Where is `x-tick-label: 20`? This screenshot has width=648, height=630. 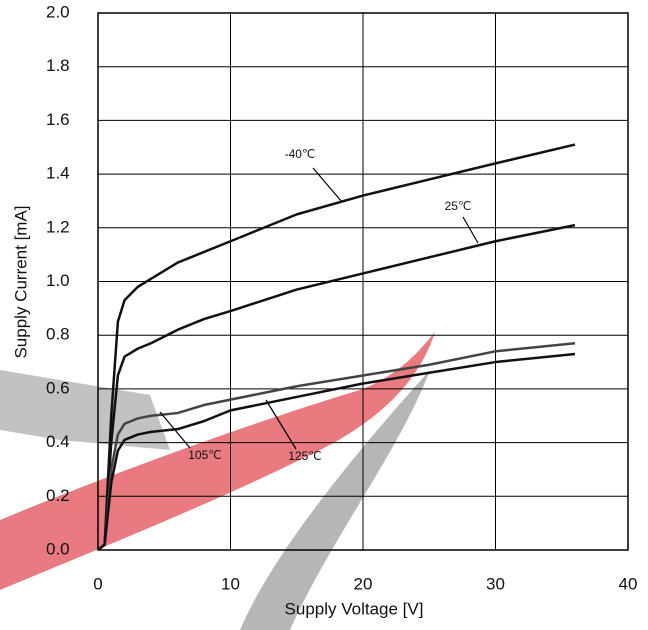
x-tick-label: 20 is located at coordinates (363, 583).